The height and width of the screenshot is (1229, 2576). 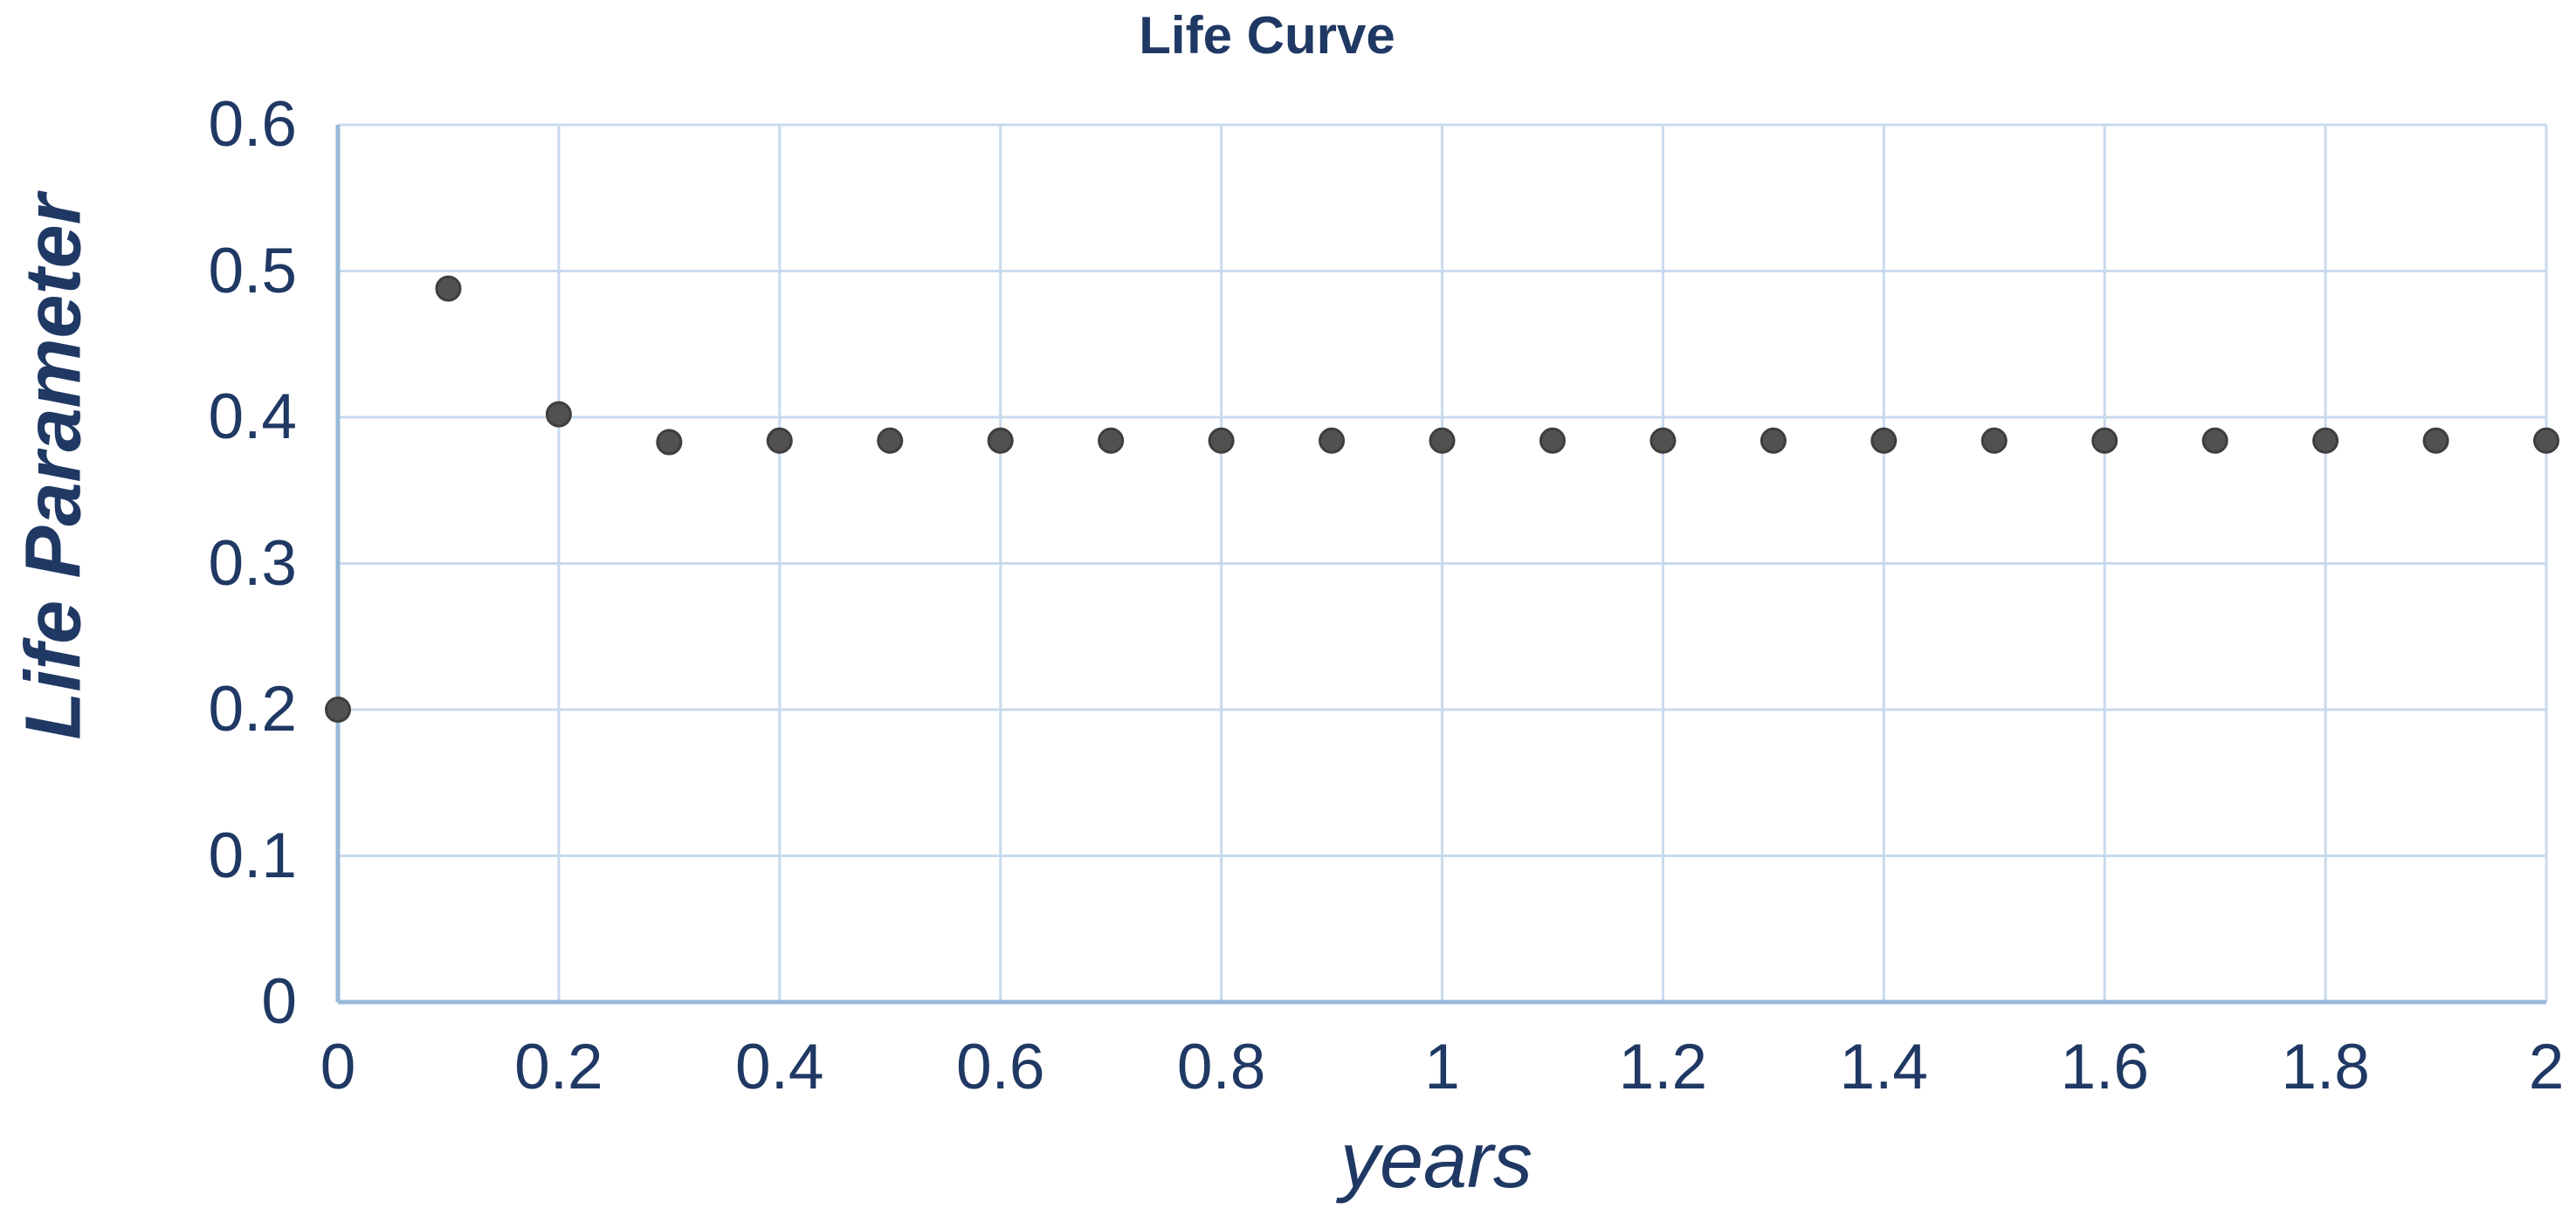 What do you see at coordinates (2546, 1067) in the screenshot?
I see `x-tick-label: 2` at bounding box center [2546, 1067].